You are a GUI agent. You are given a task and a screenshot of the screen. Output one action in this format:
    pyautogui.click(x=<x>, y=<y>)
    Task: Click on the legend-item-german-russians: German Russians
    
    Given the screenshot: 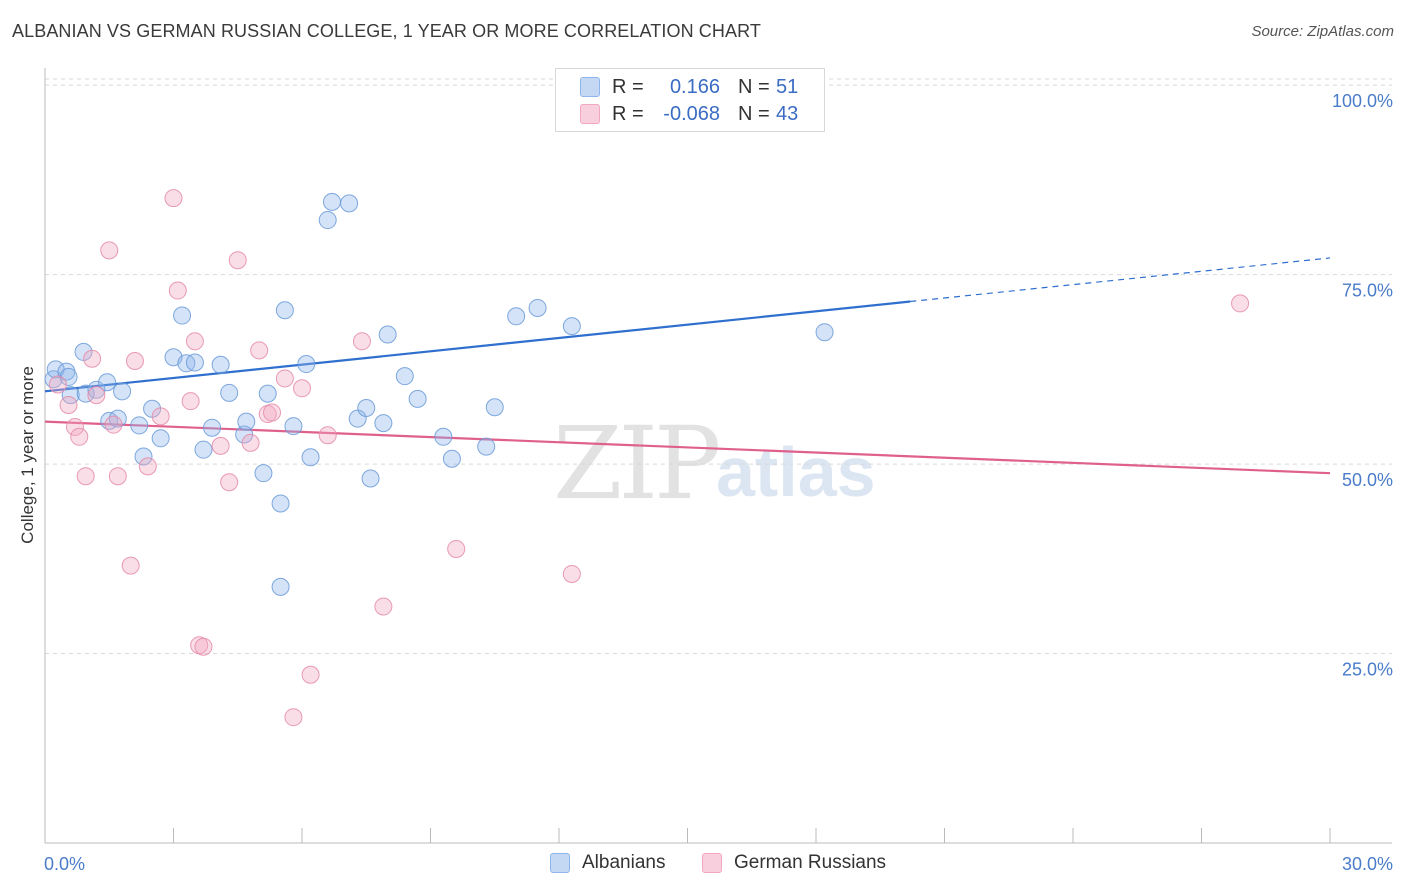 What is the action you would take?
    pyautogui.click(x=794, y=863)
    